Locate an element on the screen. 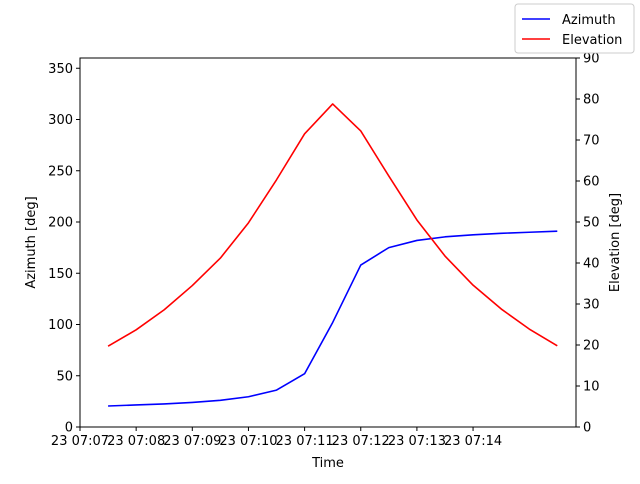 This screenshot has width=640, height=484. left-tick-label: 50 is located at coordinates (64, 376).